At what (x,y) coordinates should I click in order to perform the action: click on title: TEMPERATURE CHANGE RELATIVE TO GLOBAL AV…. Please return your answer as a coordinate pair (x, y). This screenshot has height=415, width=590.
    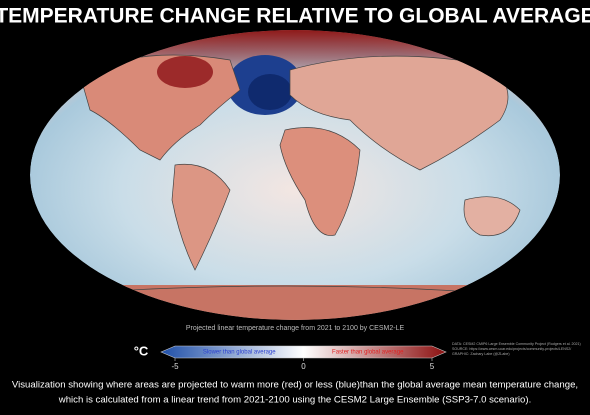
    Looking at the image, I should click on (295, 16).